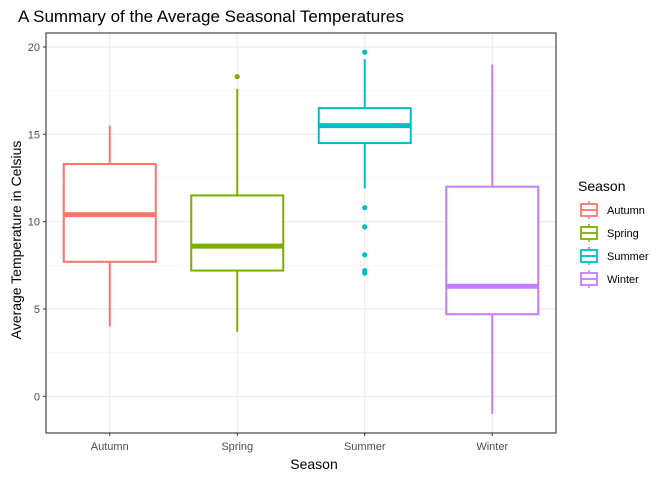 The width and height of the screenshot is (672, 485). I want to click on x-tick-label: Spring, so click(237, 447).